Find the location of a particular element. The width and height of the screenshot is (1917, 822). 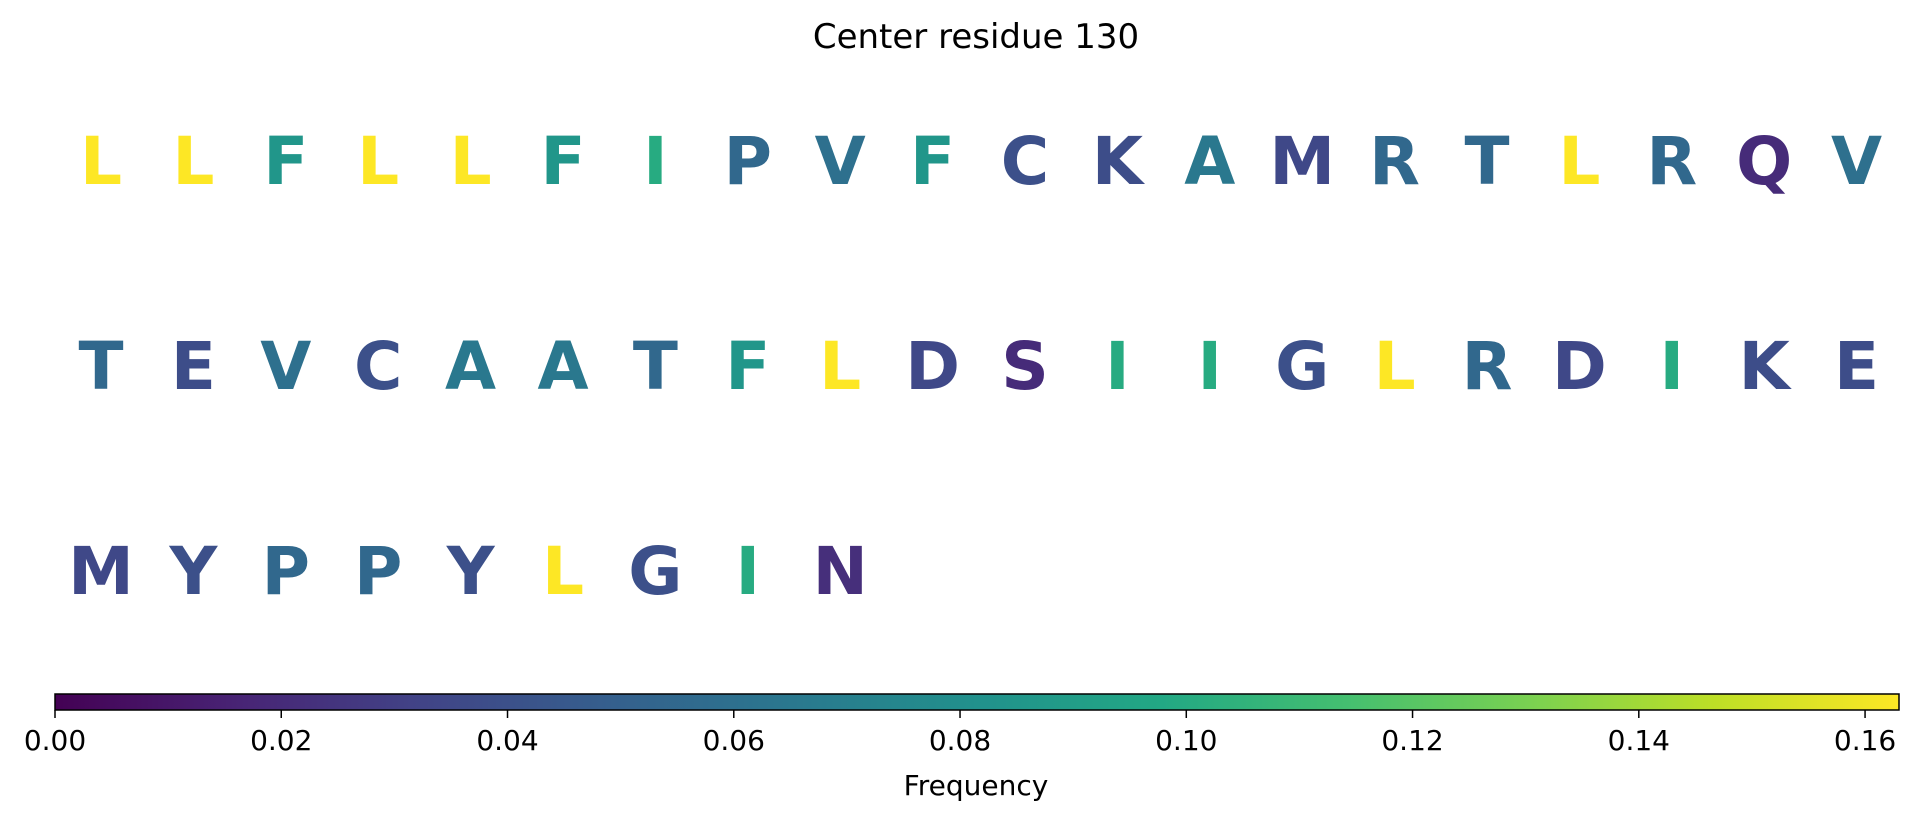

colorbar-label: Frequency is located at coordinates (976, 785).